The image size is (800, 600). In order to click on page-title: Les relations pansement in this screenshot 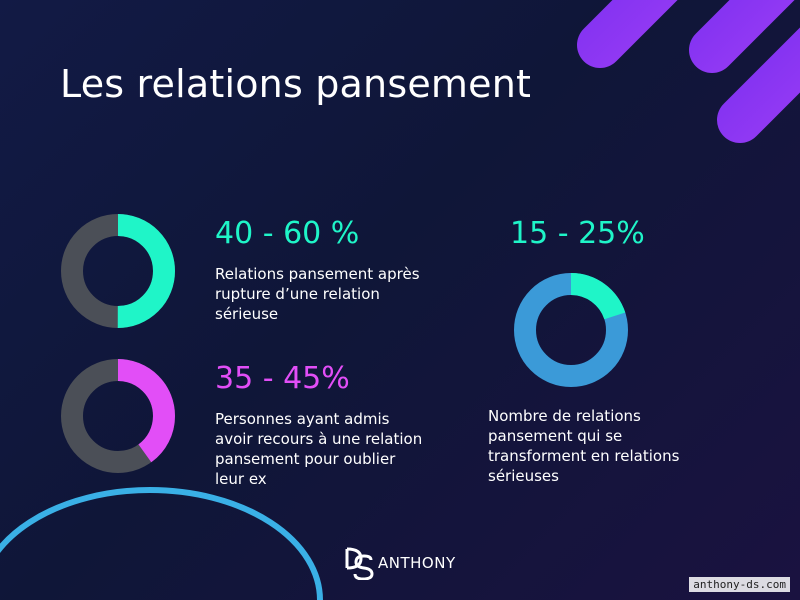, I will do `click(296, 84)`.